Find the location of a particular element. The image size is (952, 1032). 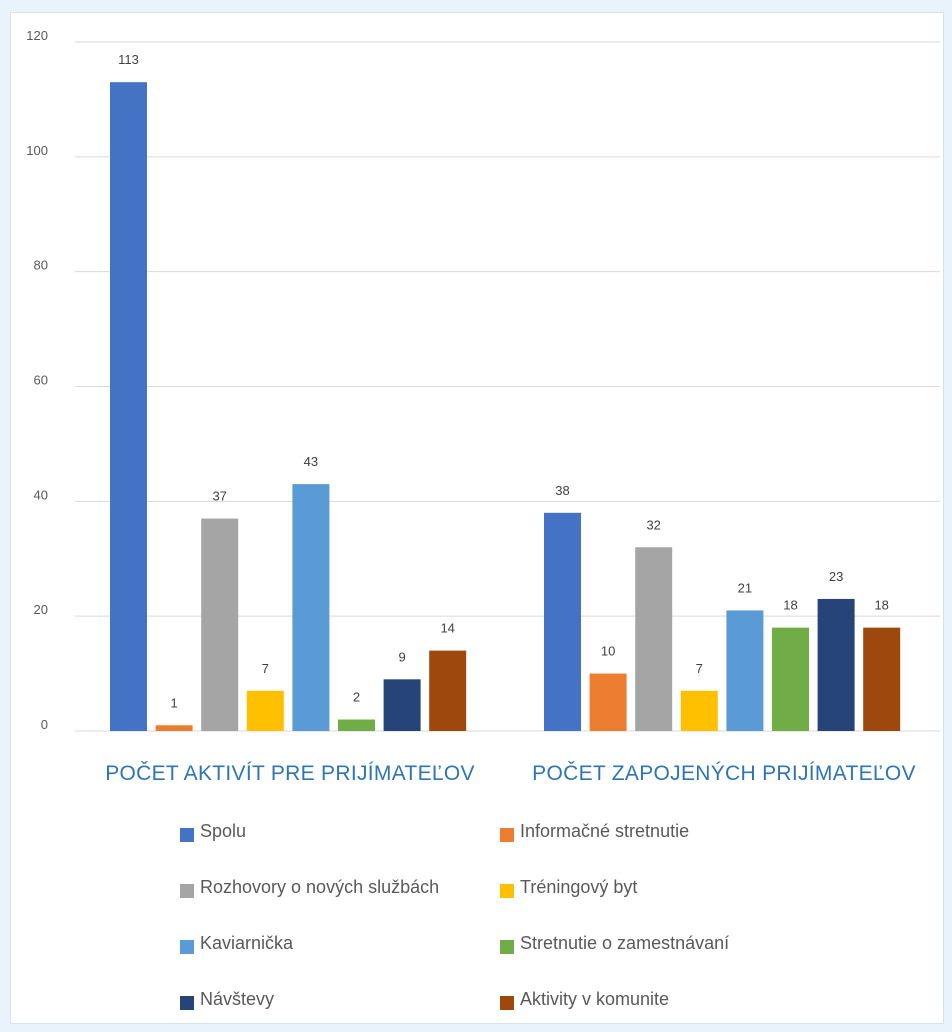

data-label: 32 is located at coordinates (653, 524).